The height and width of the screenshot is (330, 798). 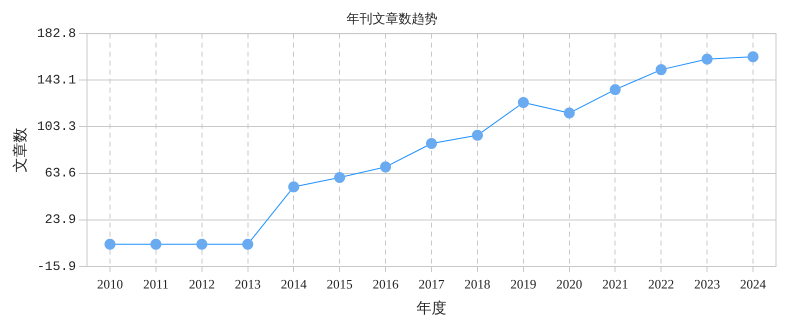 I want to click on x-tick-label: 2016, so click(x=386, y=284).